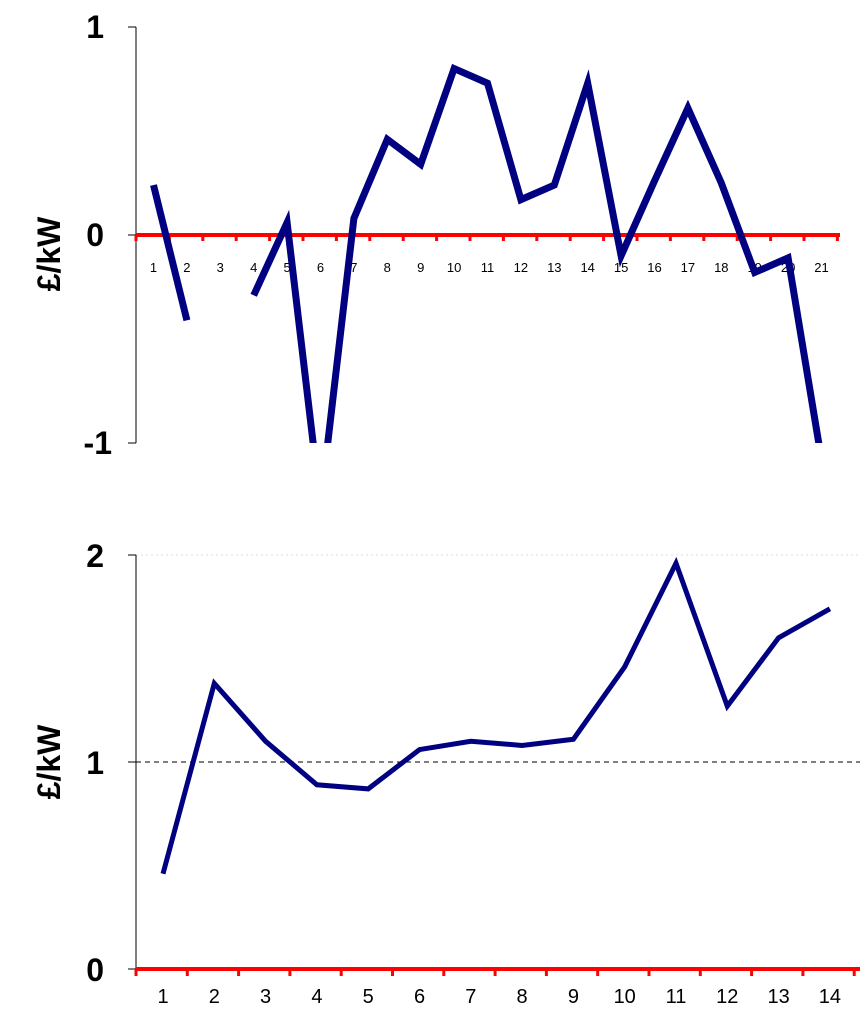 The width and height of the screenshot is (865, 1011). Describe the element at coordinates (95, 763) in the screenshot. I see `chart-2-y-tick-label-1: 1` at that location.